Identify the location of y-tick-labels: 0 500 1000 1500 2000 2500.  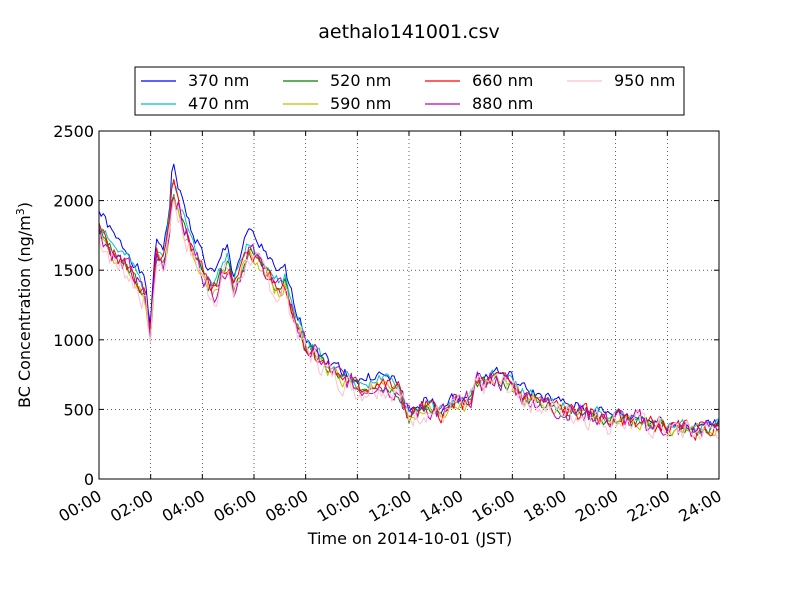
(73, 305).